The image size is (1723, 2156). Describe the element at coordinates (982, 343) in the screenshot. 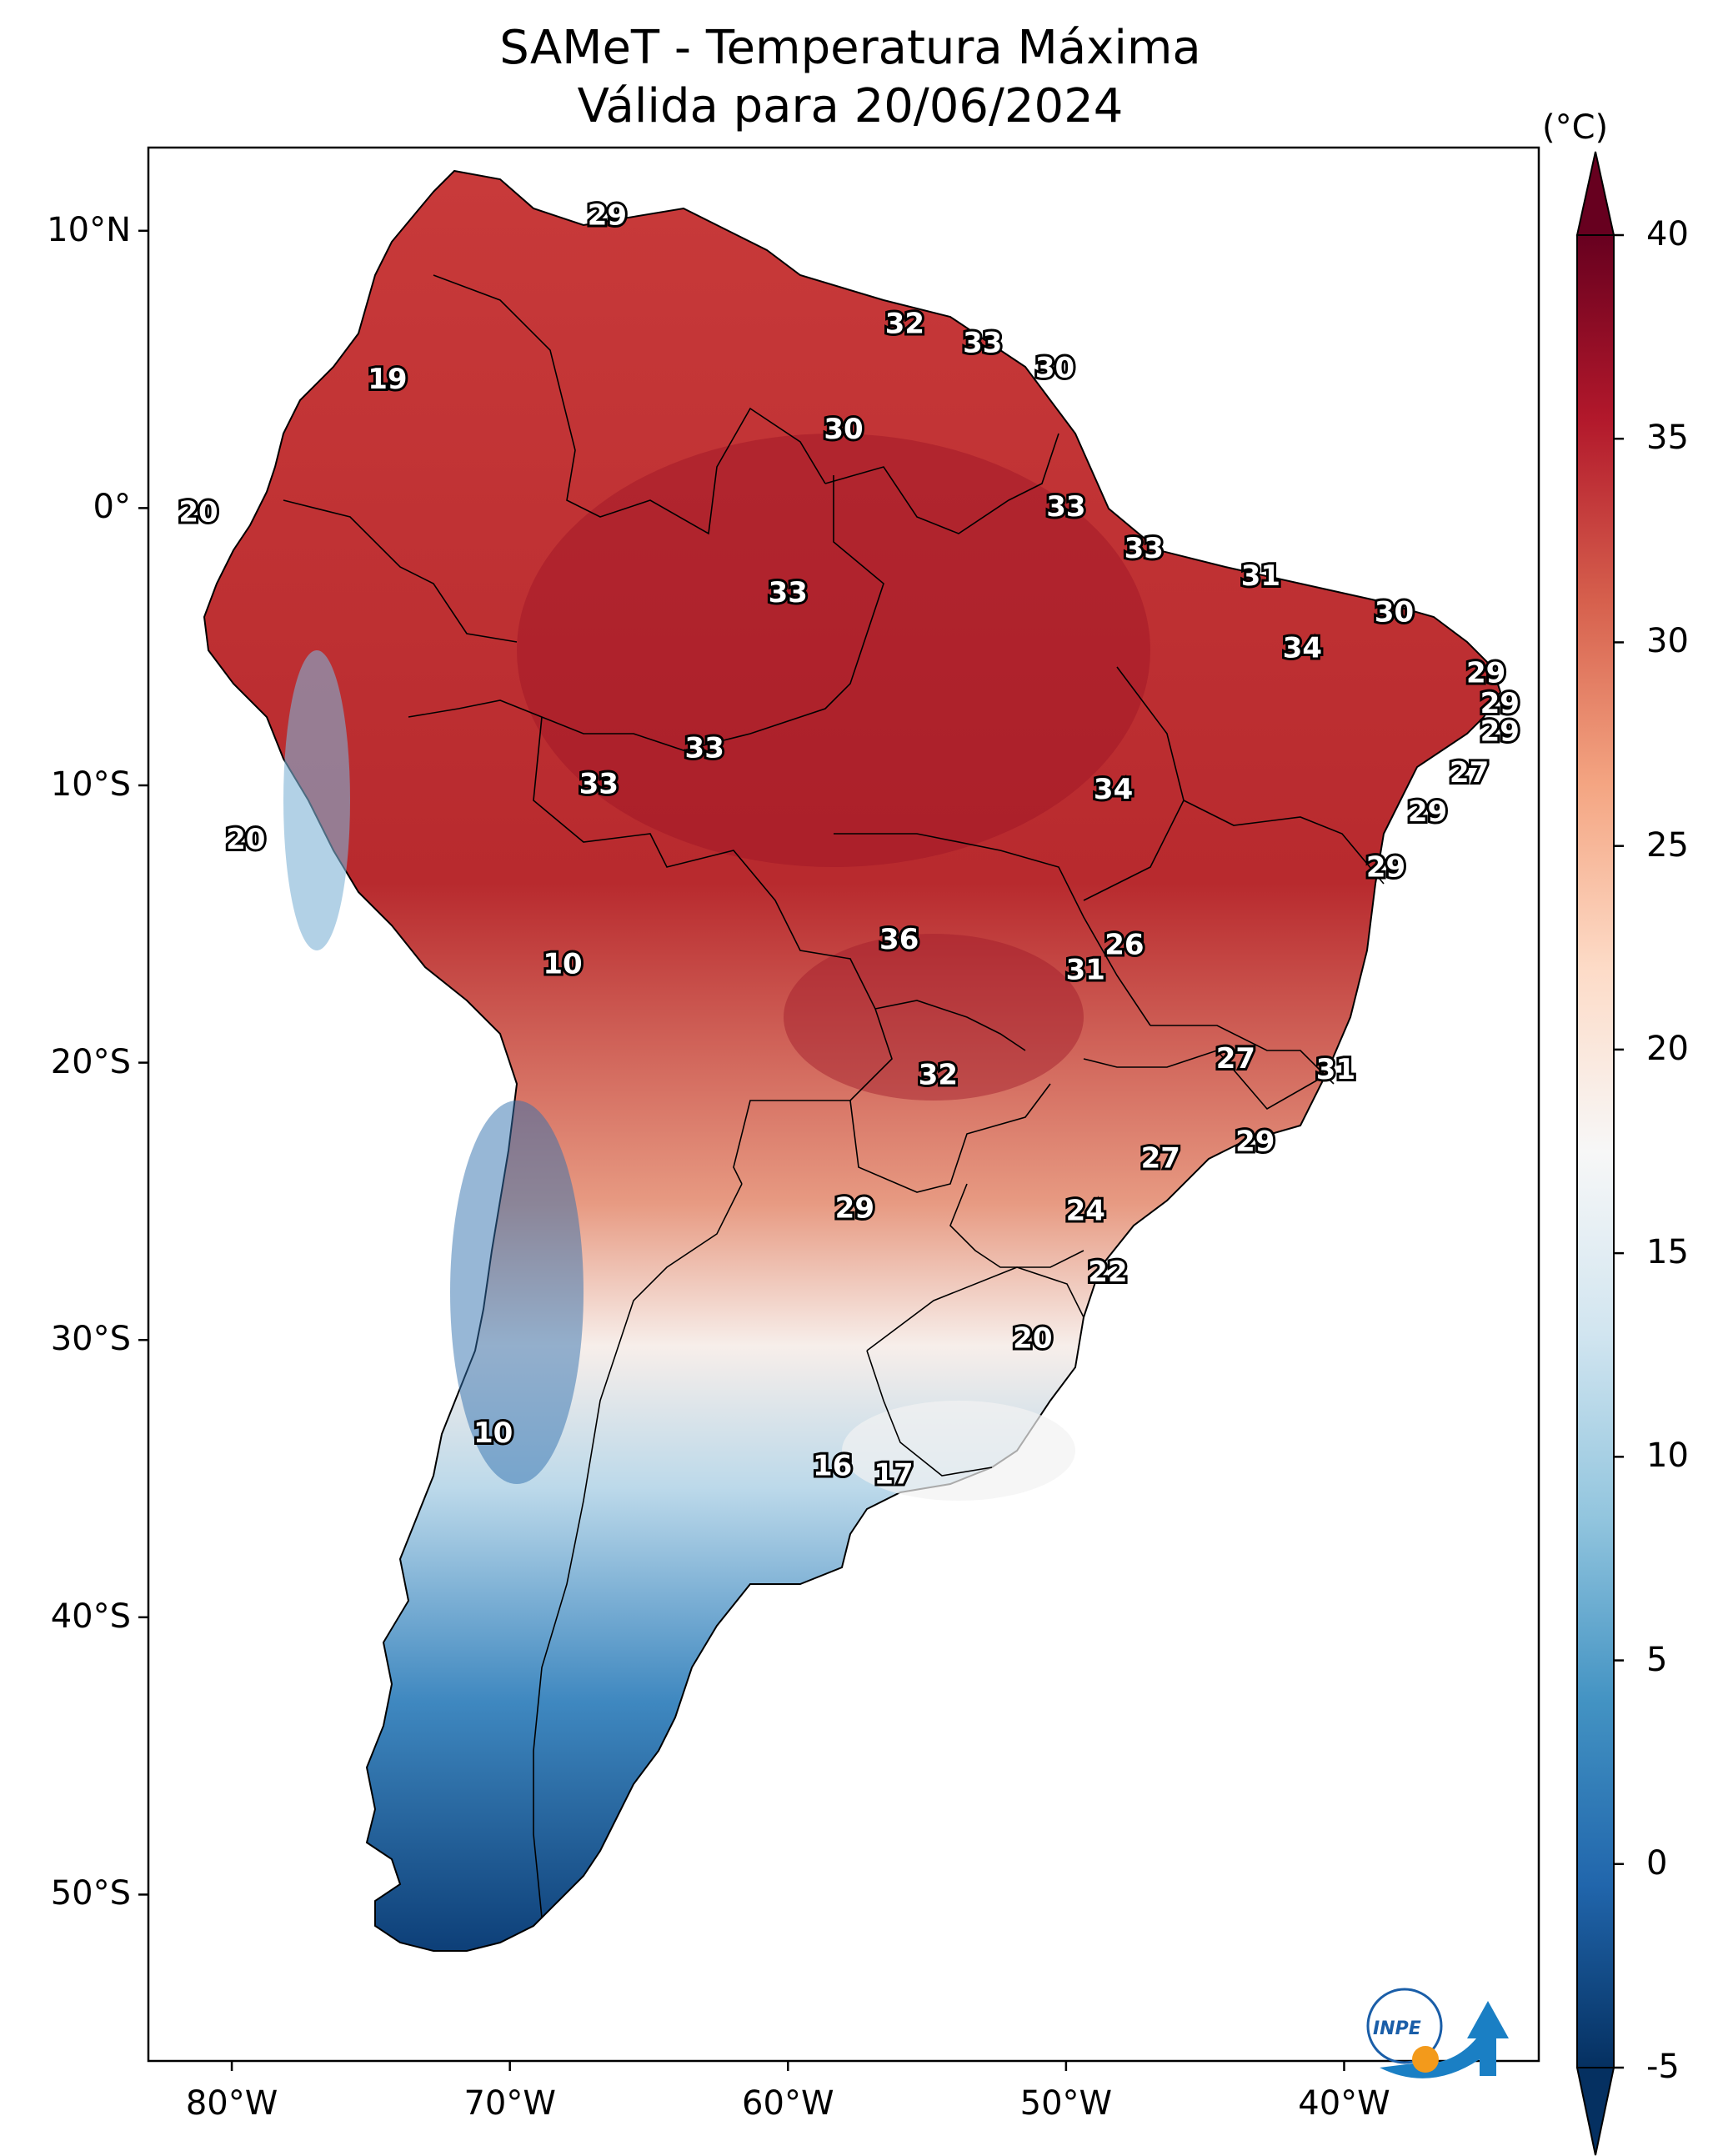

I see `station-value-3: 33` at that location.